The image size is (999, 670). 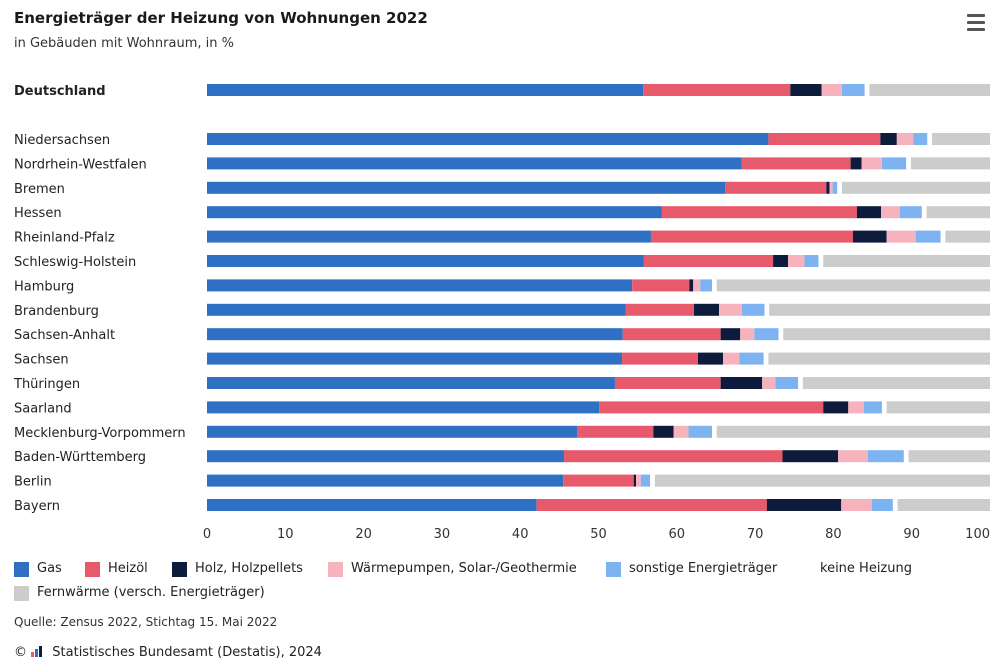 What do you see at coordinates (707, 309) in the screenshot?
I see `bar-segment: Brandenburg – Holz, Holzpellets: 3.2` at bounding box center [707, 309].